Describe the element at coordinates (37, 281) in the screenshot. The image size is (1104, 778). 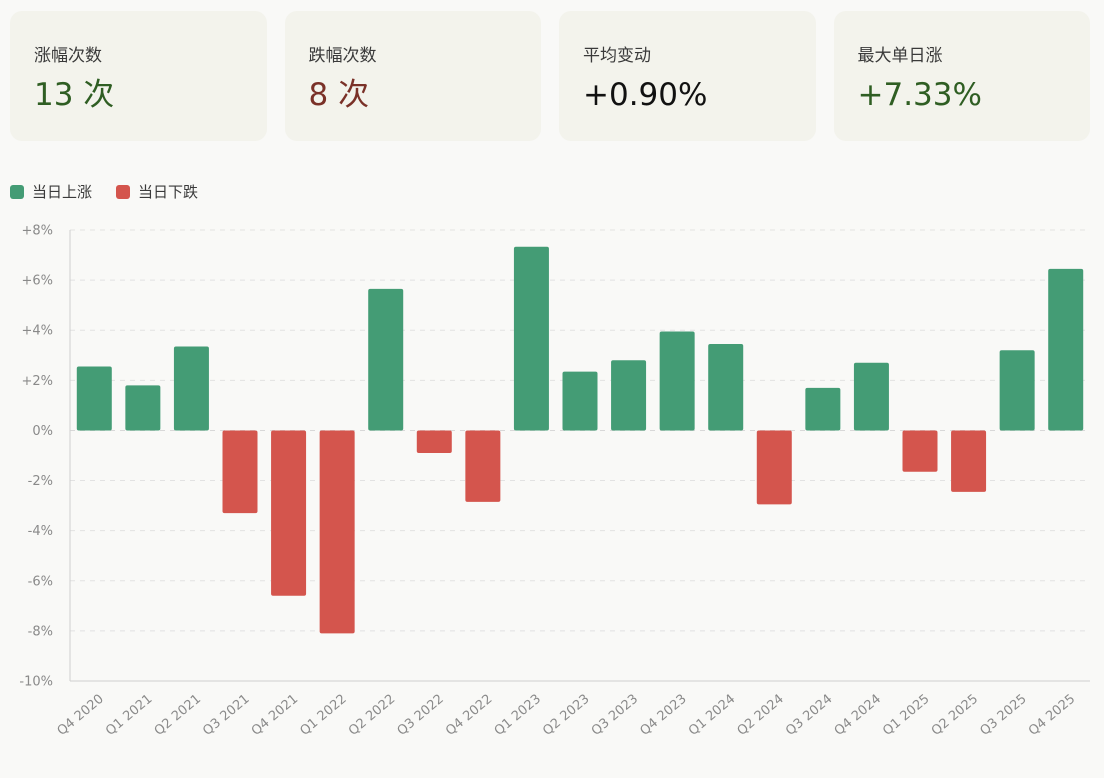
I see `y-tick-label: +6%` at that location.